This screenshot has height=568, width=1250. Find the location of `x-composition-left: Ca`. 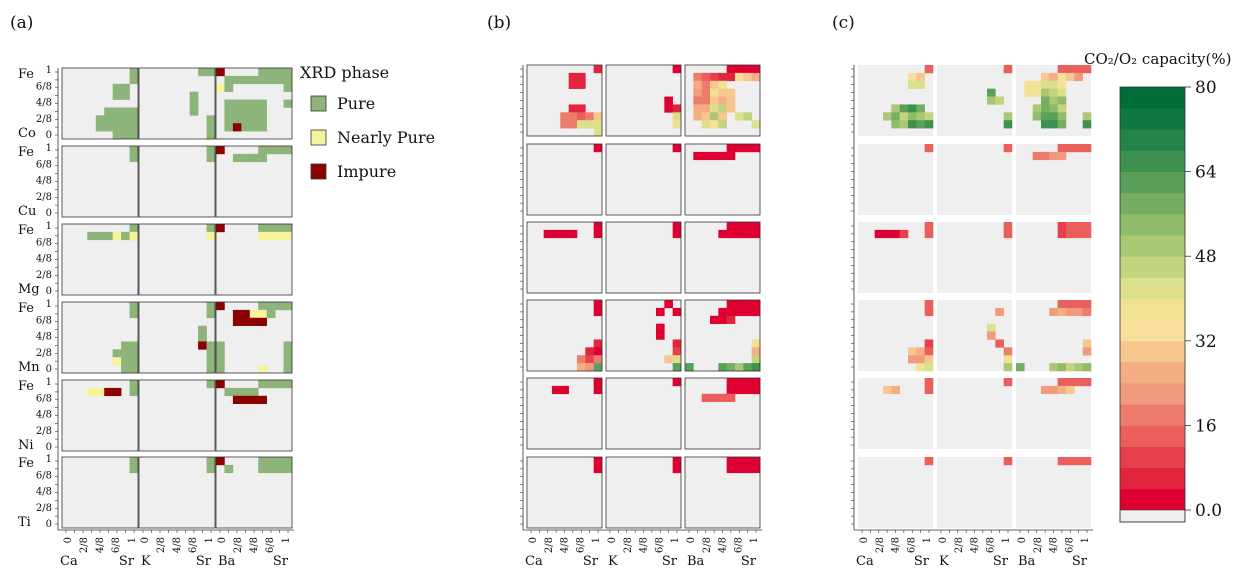

x-composition-left: Ca is located at coordinates (69, 561).